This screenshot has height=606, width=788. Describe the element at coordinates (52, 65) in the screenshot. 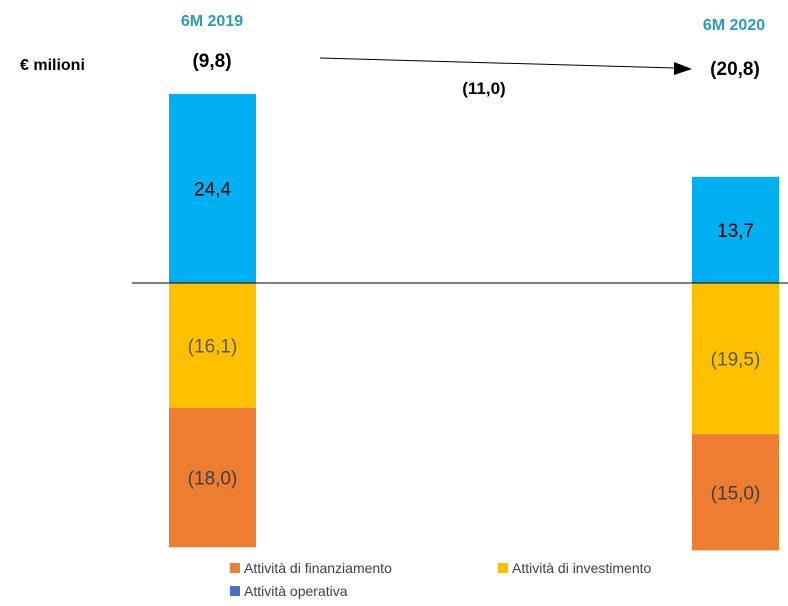

I see `unit-label: € milioni` at that location.